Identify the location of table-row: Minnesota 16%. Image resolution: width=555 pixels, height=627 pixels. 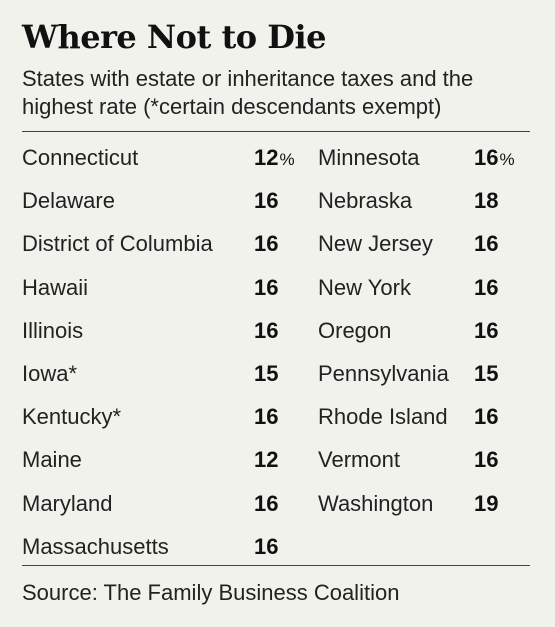
(424, 157).